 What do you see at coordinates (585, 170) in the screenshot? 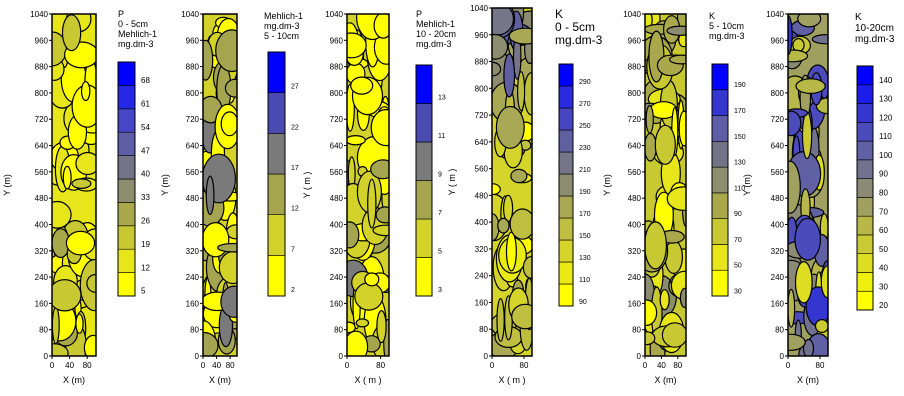
I see `legend-level-label: 210` at bounding box center [585, 170].